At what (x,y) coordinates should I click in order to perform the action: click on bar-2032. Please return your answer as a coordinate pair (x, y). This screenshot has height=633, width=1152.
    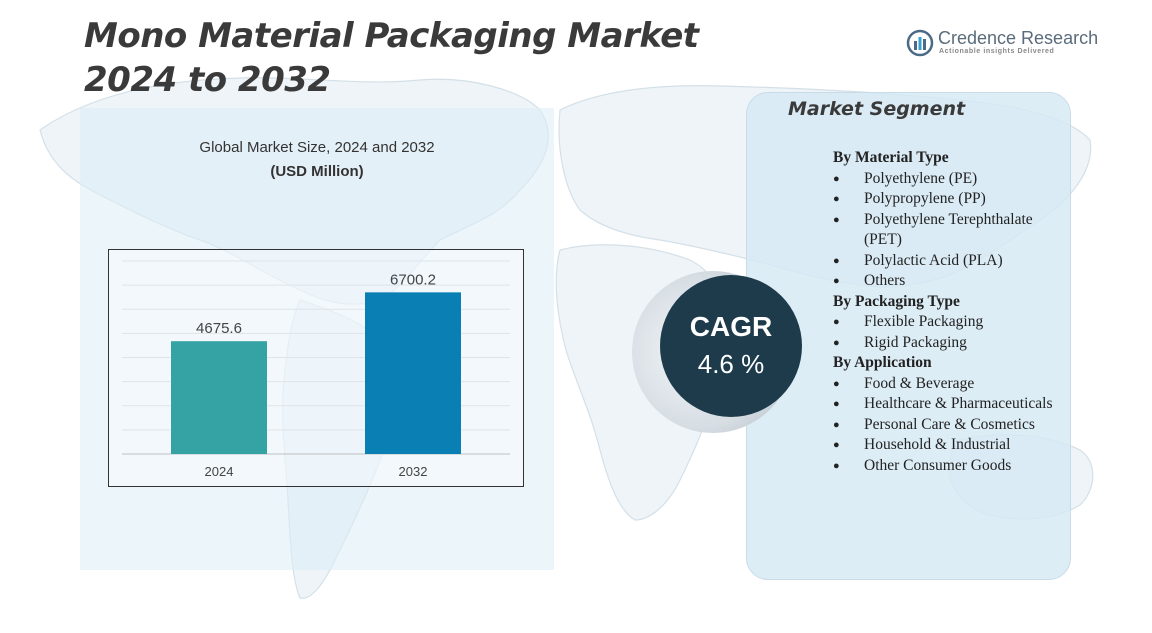
    Looking at the image, I should click on (413, 373).